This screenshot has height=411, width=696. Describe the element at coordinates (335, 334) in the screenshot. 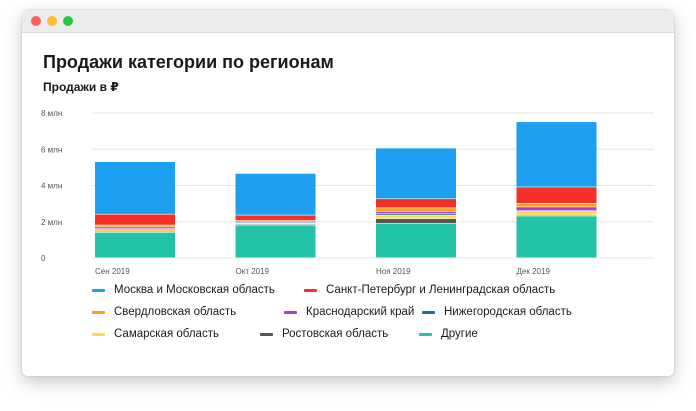

I see `legend-label: Ростовская область` at that location.